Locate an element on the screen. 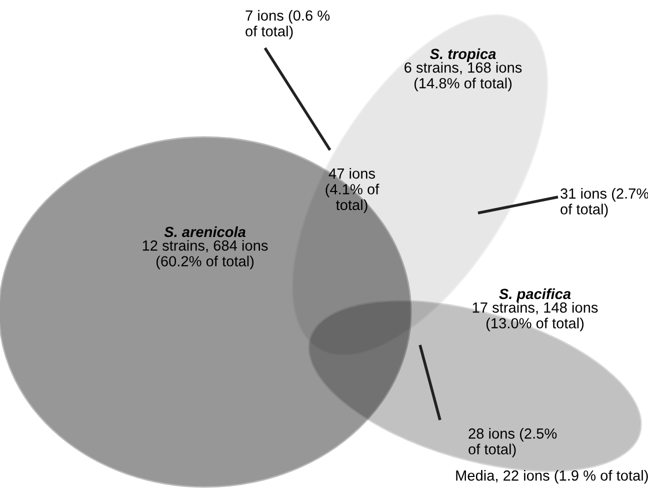 The image size is (648, 489). text: 7 ions (0.6 % of total) is located at coordinates (288, 25).